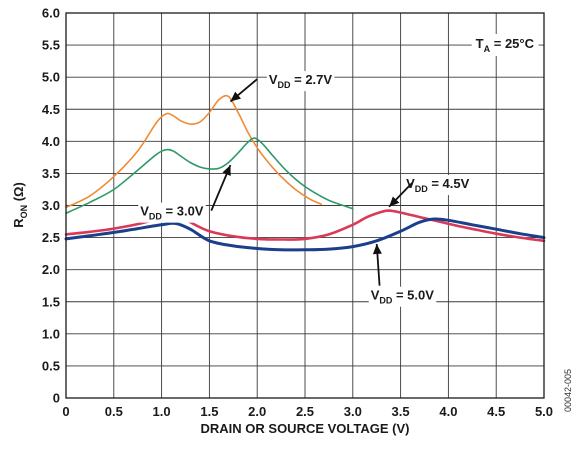  I want to click on y-tick-label: 2.5, so click(51, 237).